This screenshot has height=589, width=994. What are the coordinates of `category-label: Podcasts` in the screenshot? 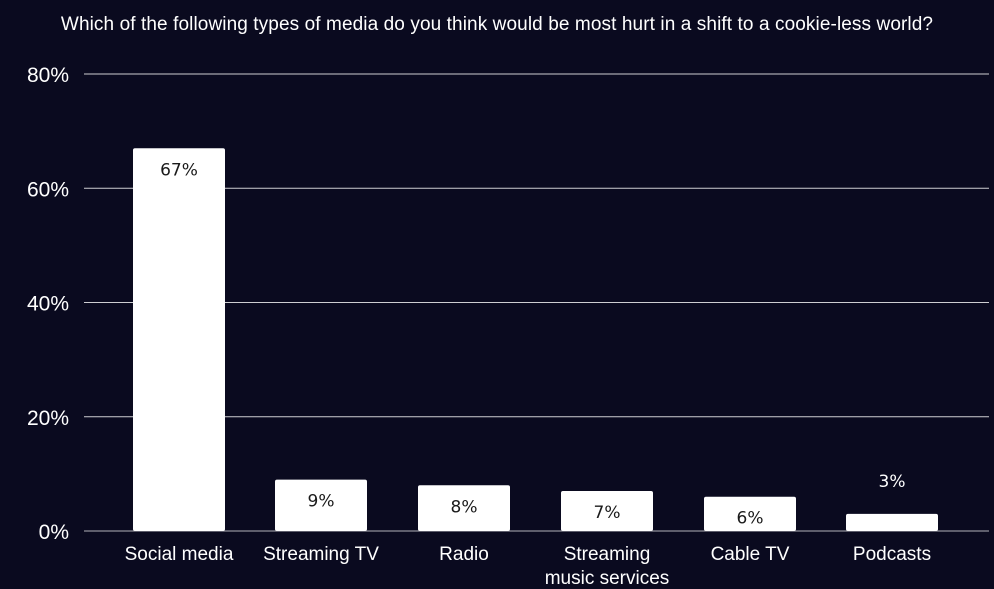 It's located at (892, 554).